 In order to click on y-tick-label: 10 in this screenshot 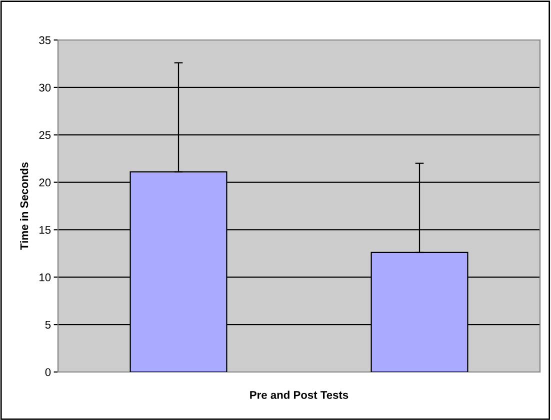, I will do `click(45, 277)`.